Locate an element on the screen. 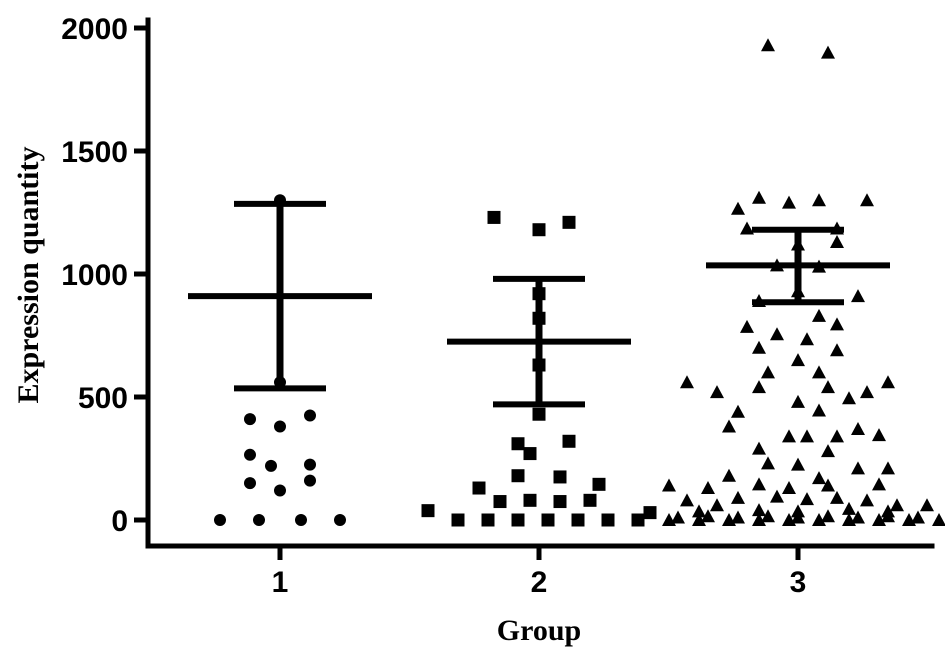 This screenshot has width=945, height=661. y-tick-label: 0 is located at coordinates (119, 521).